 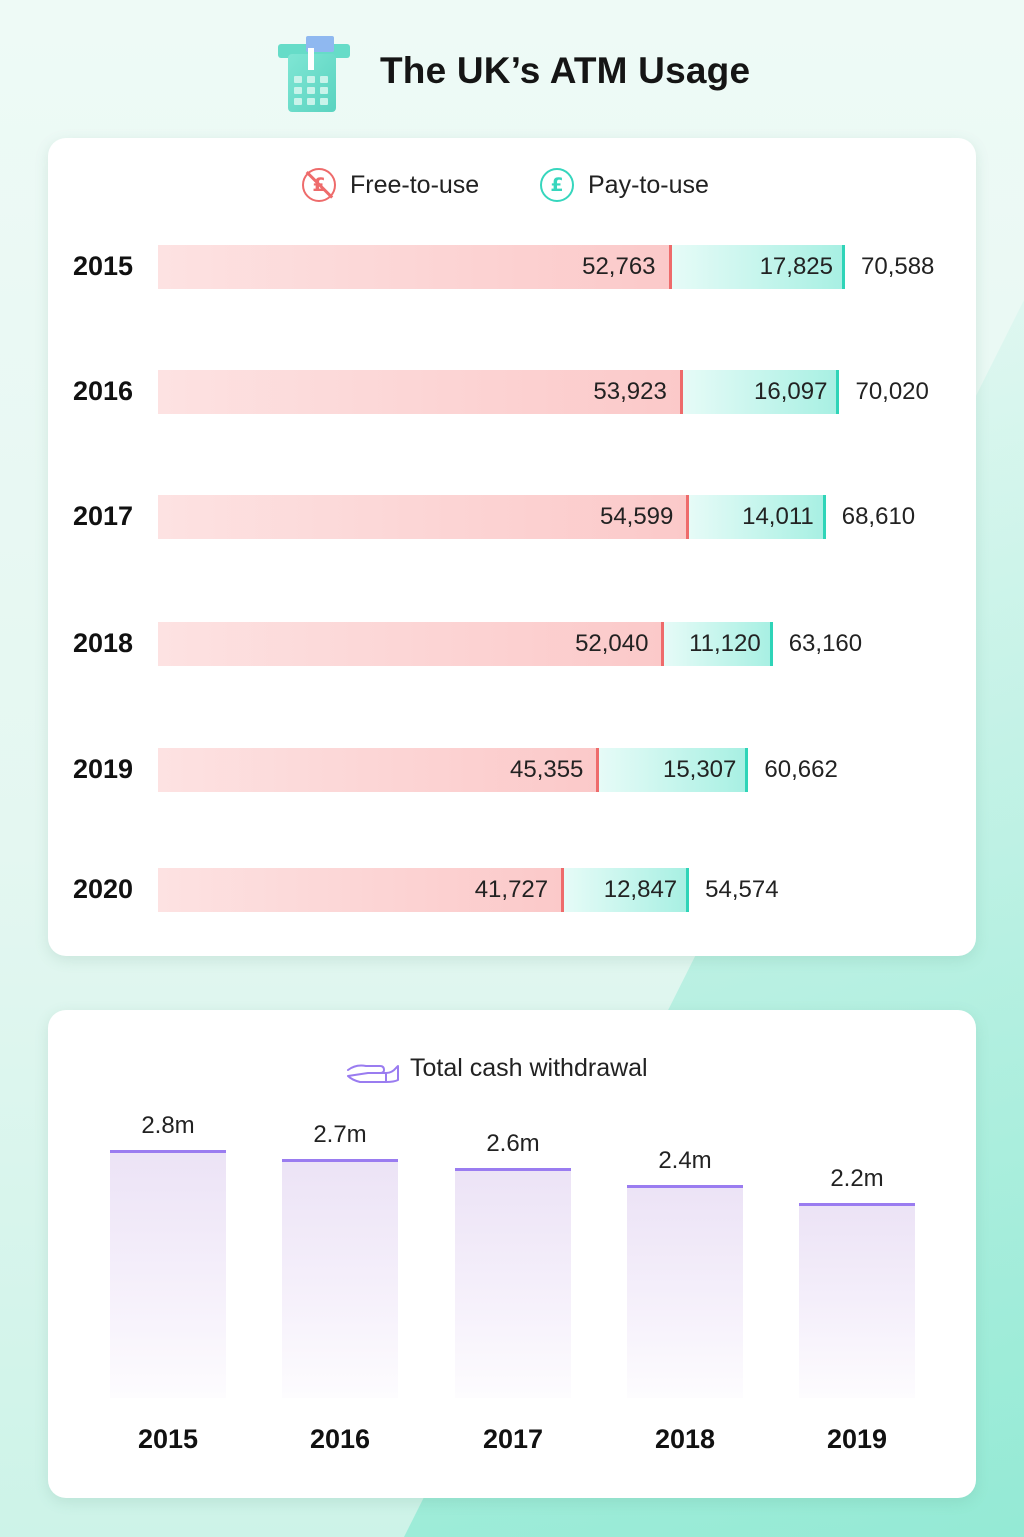 I want to click on value-label-pay: 14,011, so click(x=778, y=516).